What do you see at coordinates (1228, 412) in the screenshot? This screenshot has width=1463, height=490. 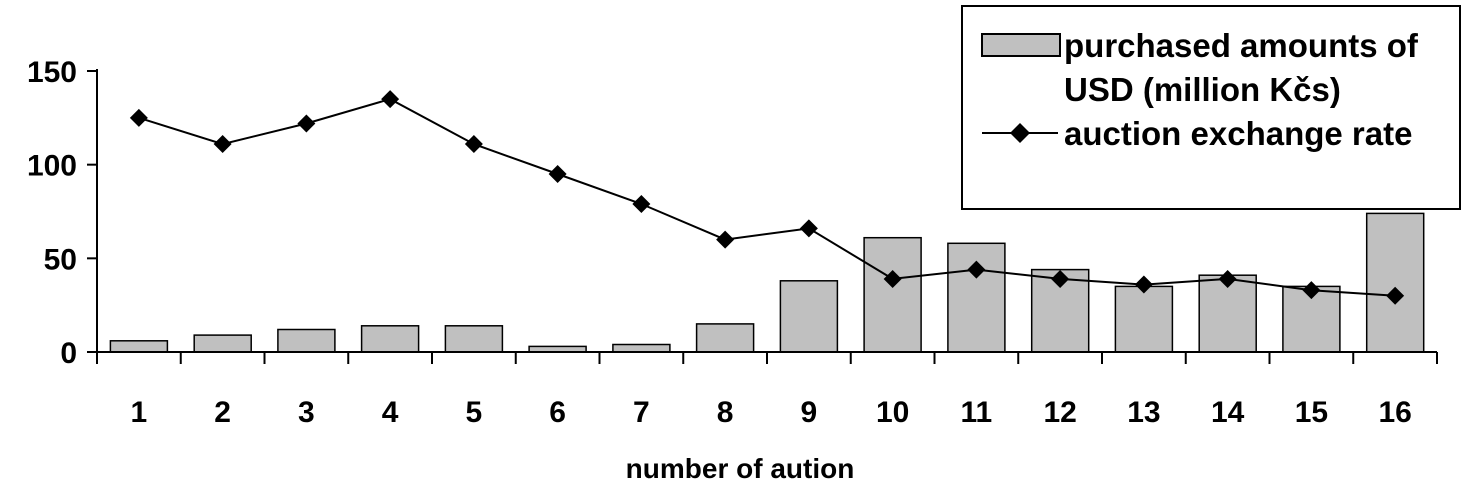 I see `x-tick-label-14: 14` at bounding box center [1228, 412].